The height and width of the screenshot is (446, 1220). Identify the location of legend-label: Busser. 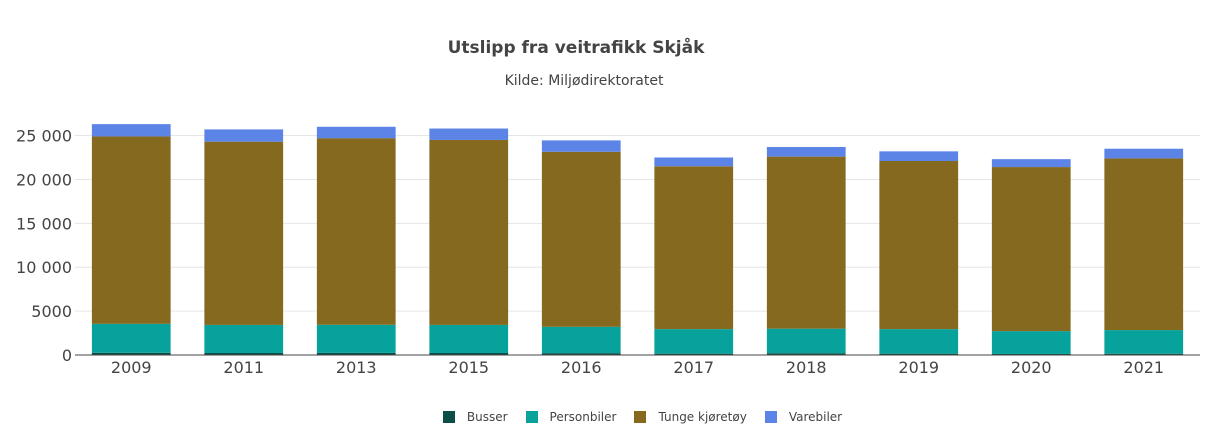
(487, 417).